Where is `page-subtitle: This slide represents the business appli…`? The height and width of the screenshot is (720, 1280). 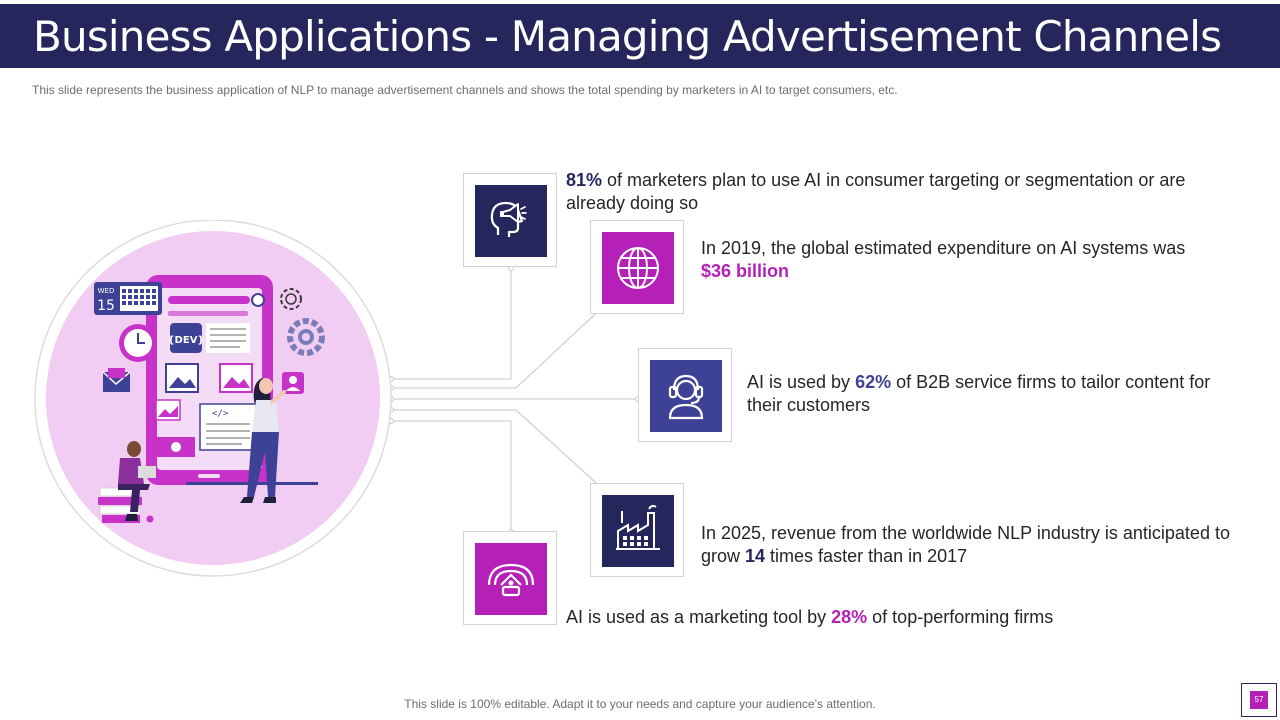
page-subtitle: This slide represents the business appli… is located at coordinates (465, 90).